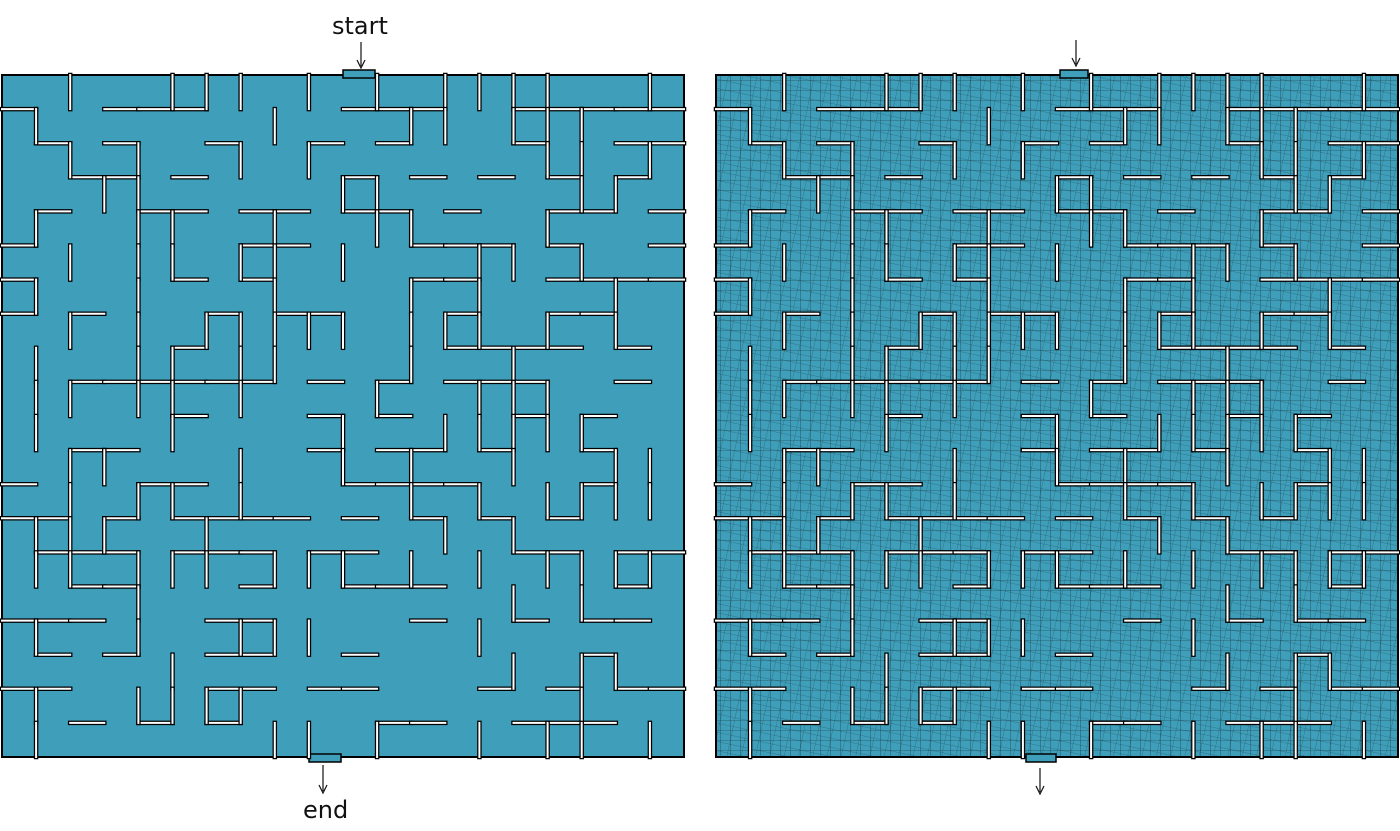  I want to click on start-label: start, so click(360, 26).